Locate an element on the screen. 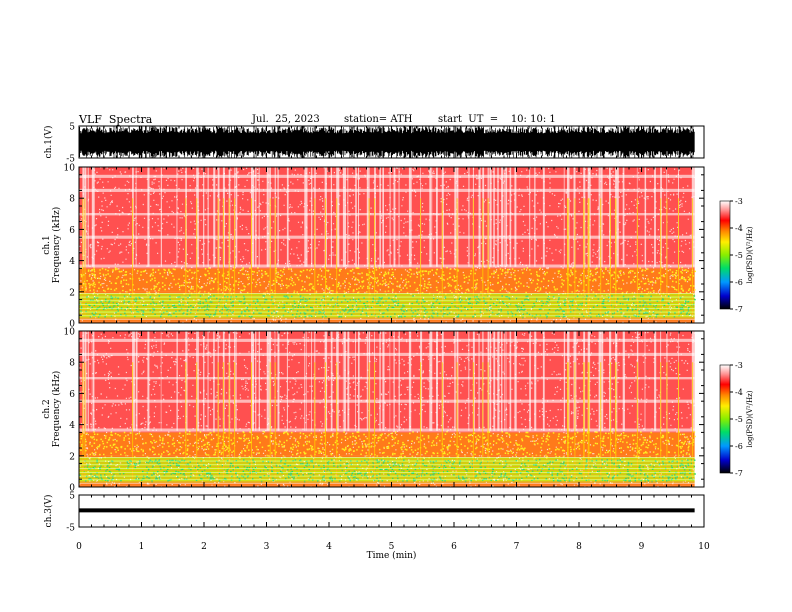 The height and width of the screenshot is (612, 792). x-tick-label: 8 is located at coordinates (579, 547).